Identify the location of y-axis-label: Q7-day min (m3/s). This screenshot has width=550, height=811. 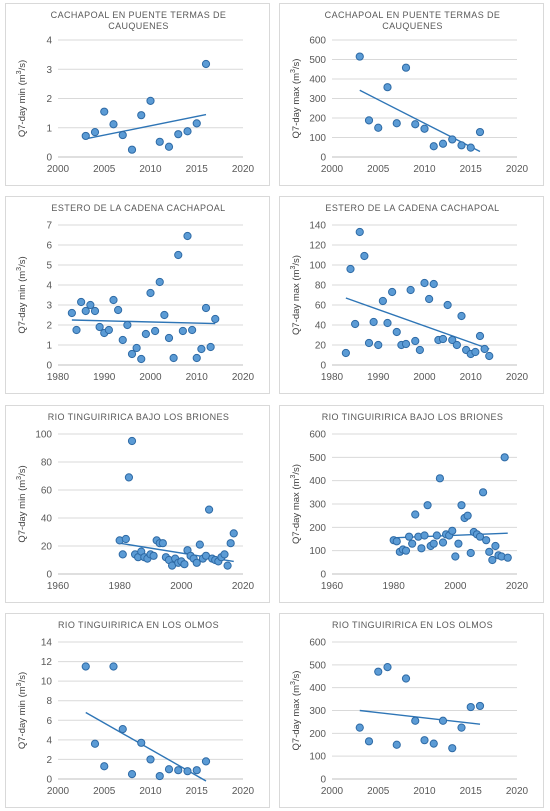
(22, 710).